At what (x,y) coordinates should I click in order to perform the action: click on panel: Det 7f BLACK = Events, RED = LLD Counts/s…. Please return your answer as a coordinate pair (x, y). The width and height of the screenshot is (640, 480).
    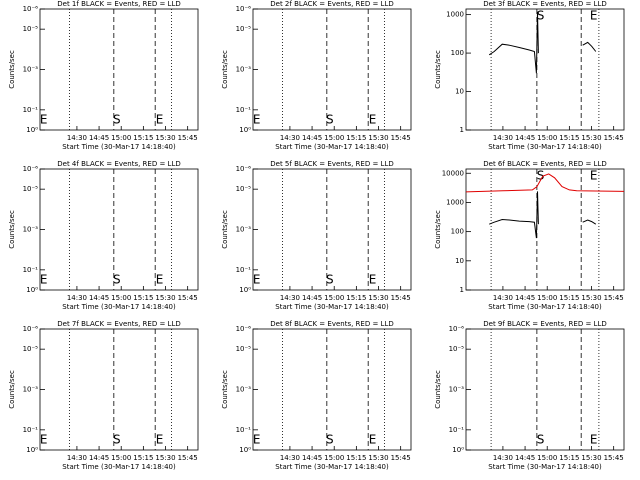
    Looking at the image, I should click on (103, 395).